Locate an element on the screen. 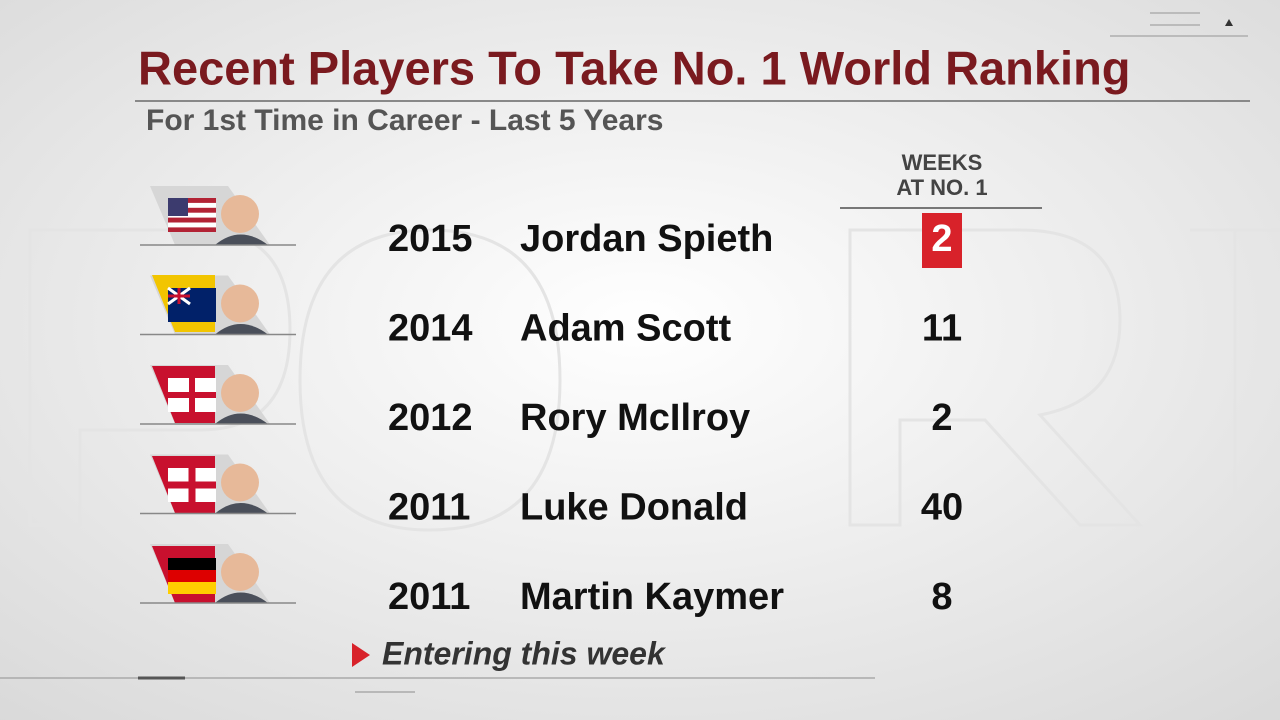 The image size is (1280, 720). player-name: Jordan Spieth is located at coordinates (646, 239).